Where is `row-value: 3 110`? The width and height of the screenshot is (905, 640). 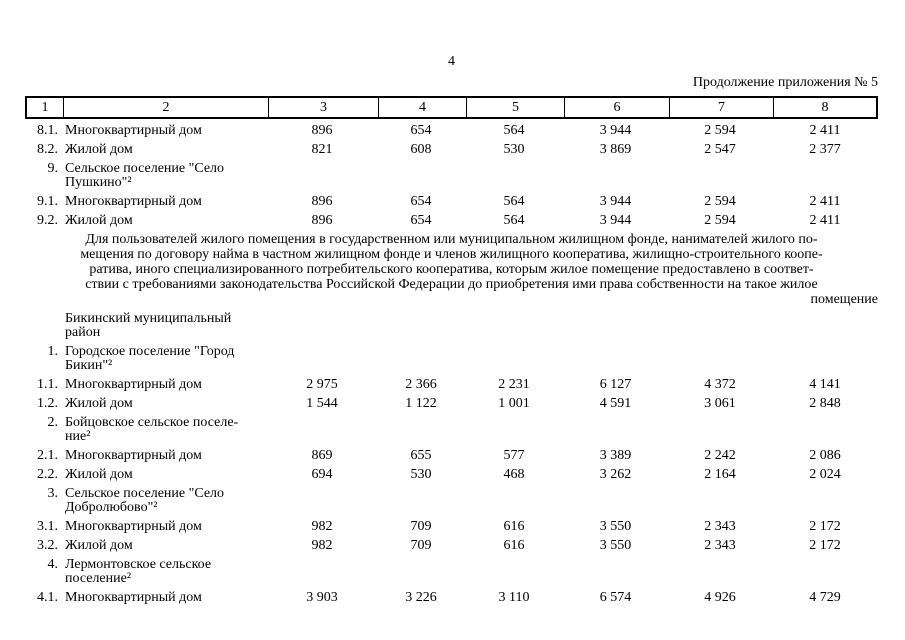 row-value: 3 110 is located at coordinates (514, 597).